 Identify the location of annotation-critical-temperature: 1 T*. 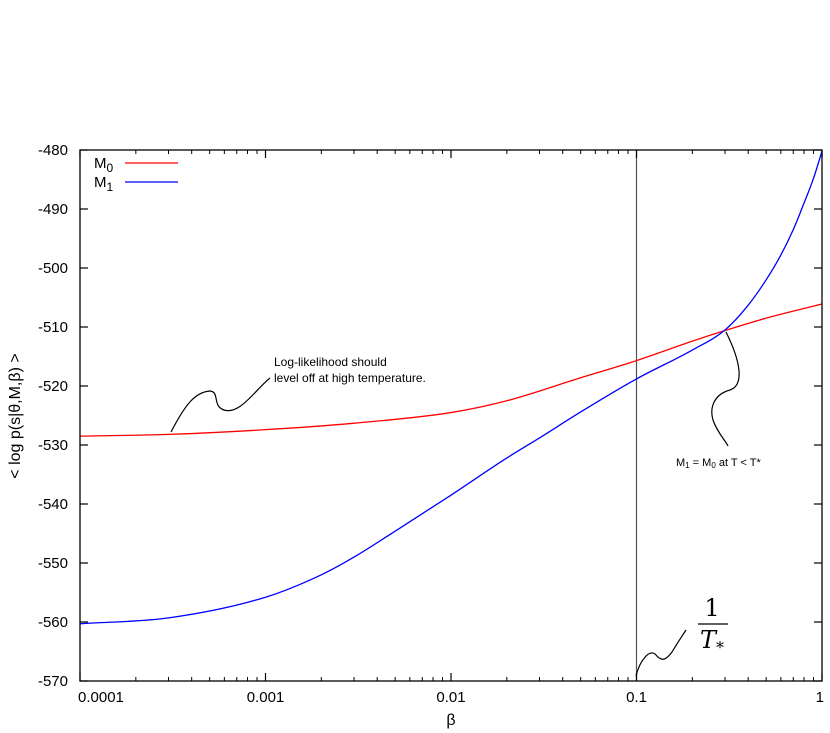
(681, 635).